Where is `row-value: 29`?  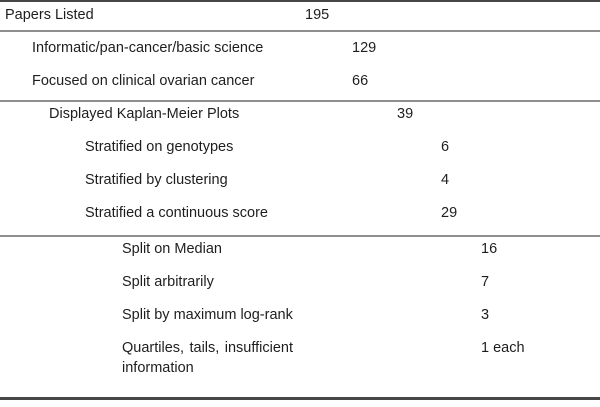
row-value: 29 is located at coordinates (449, 213).